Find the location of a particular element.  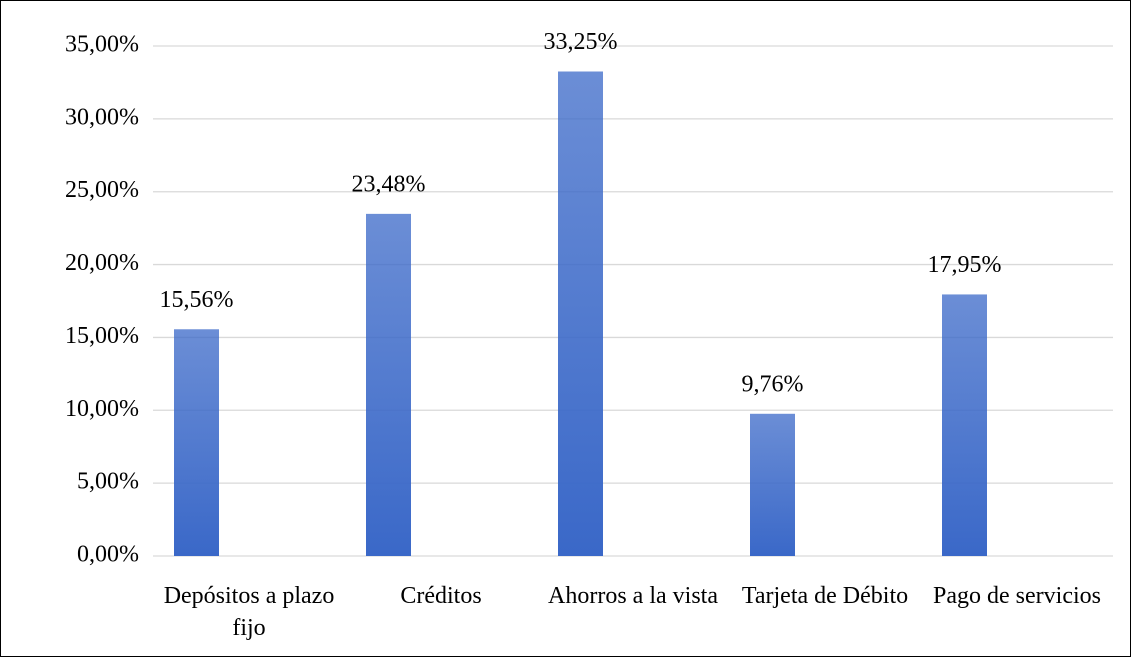

y-tick-label: 5,00% is located at coordinates (108, 482).